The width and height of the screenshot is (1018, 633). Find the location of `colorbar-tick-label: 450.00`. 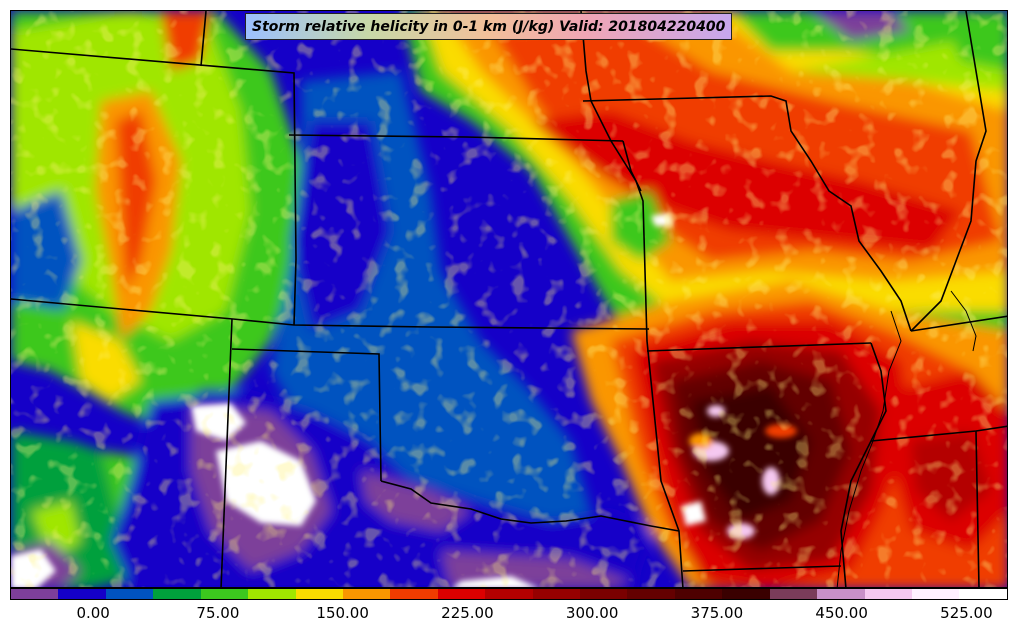

colorbar-tick-label: 450.00 is located at coordinates (841, 613).